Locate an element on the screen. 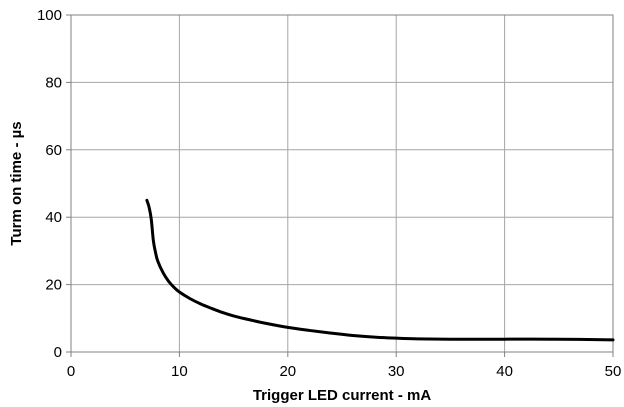 Image resolution: width=624 pixels, height=407 pixels. y-axis-title: Turm on time - µs is located at coordinates (16, 183).